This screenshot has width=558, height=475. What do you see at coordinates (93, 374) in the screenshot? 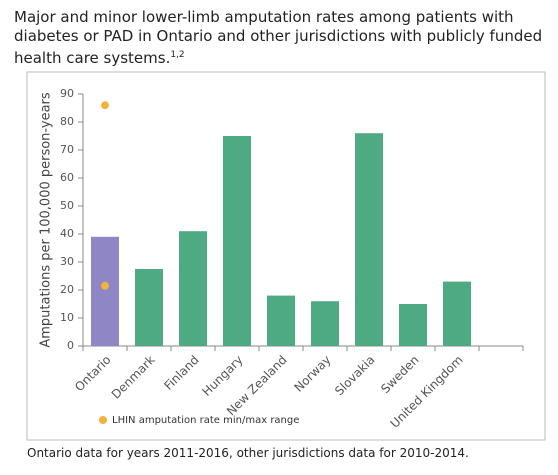
I see `x-tick-label: Ontario` at bounding box center [93, 374].